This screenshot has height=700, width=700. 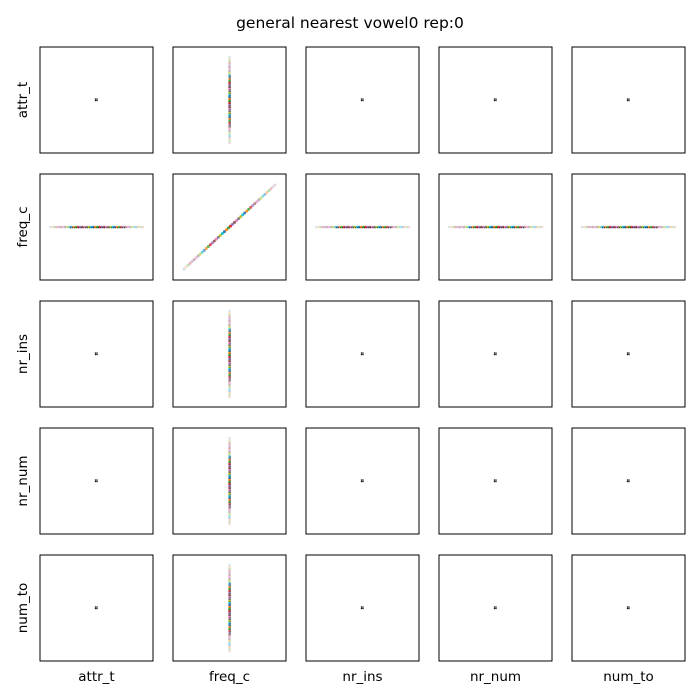 What do you see at coordinates (23, 358) in the screenshot?
I see `row-labels: attr_t freq_c nr_ins nr_num num_to` at bounding box center [23, 358].